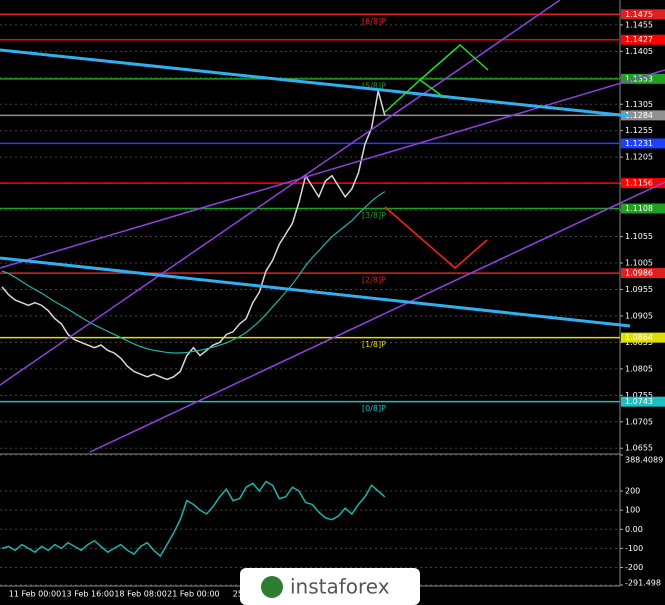  Describe the element at coordinates (639, 315) in the screenshot. I see `y-tick-label: 1.0905` at that location.